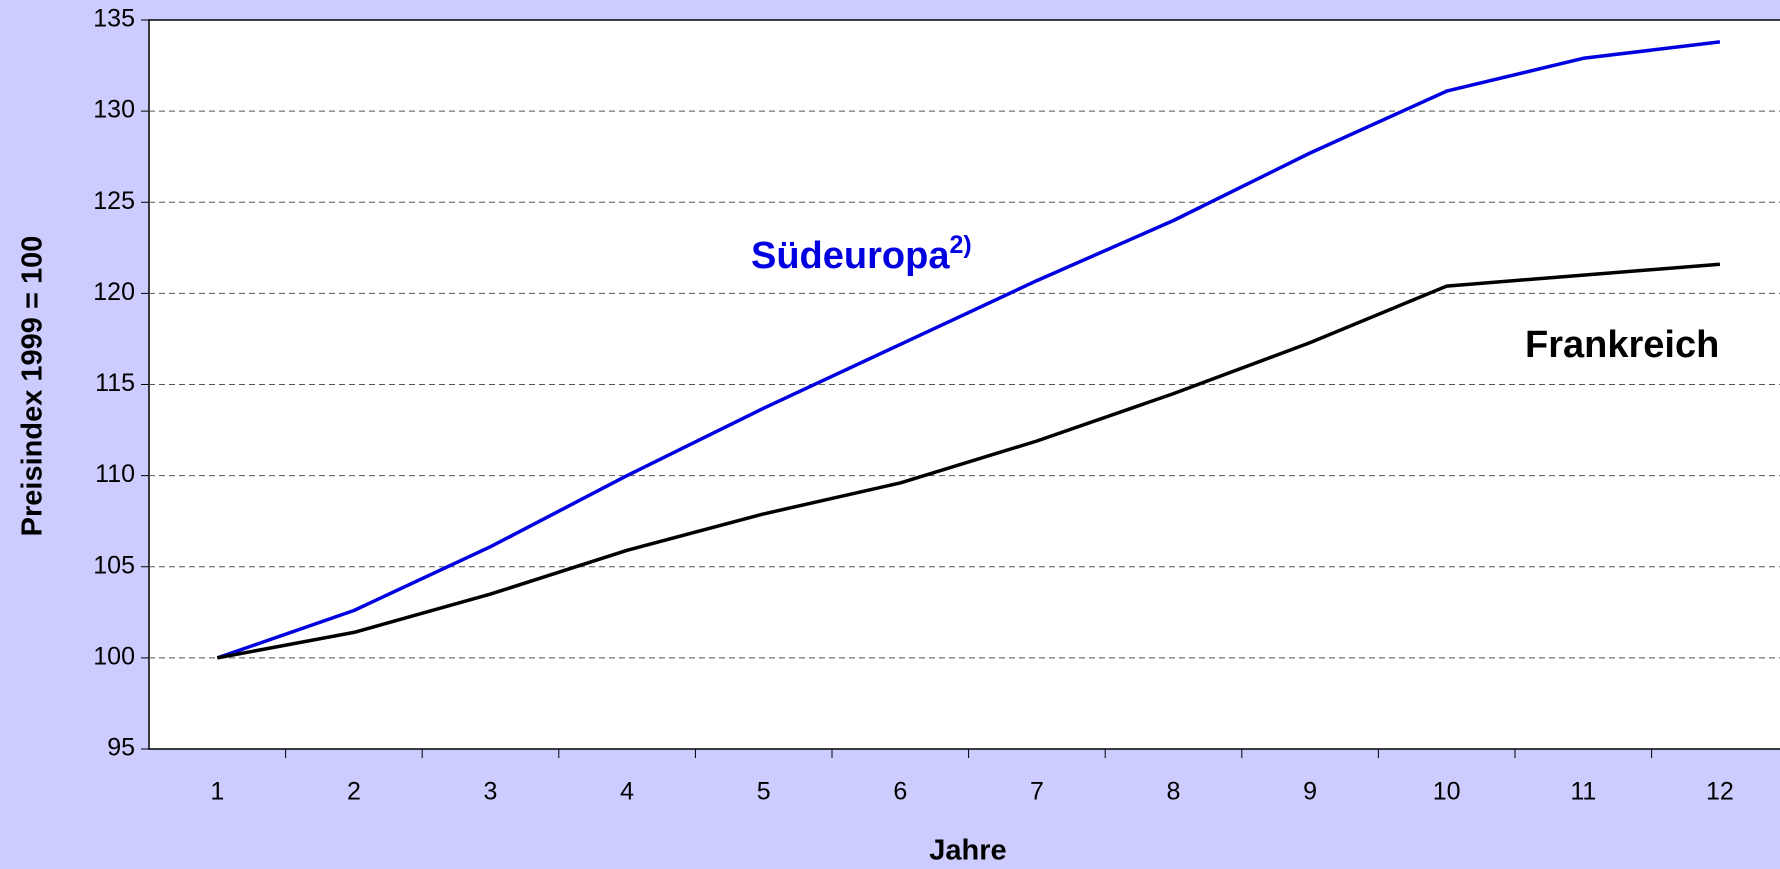  I want to click on x-tick-label: 5, so click(764, 792).